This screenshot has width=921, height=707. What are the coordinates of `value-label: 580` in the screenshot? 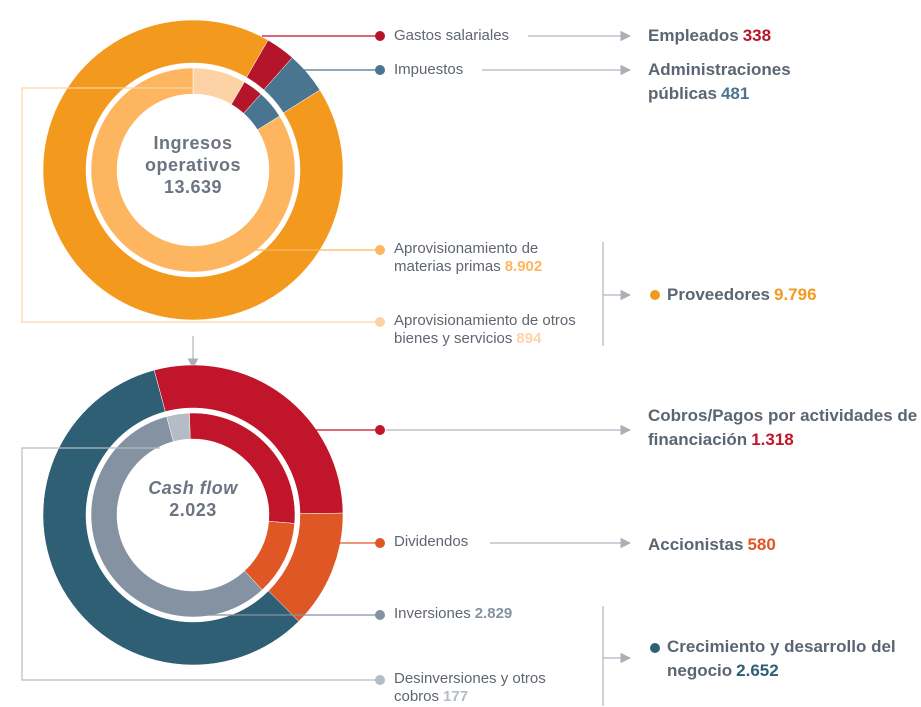 It's located at (761, 544).